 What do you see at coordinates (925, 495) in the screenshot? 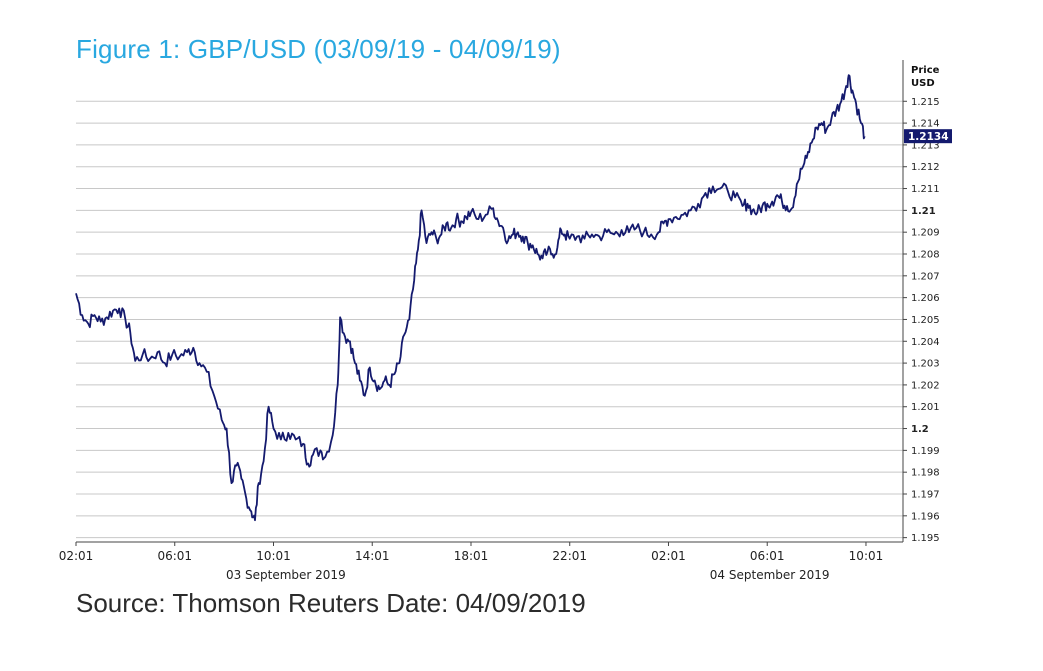
I see `y-tick-label: 1.197` at bounding box center [925, 495].